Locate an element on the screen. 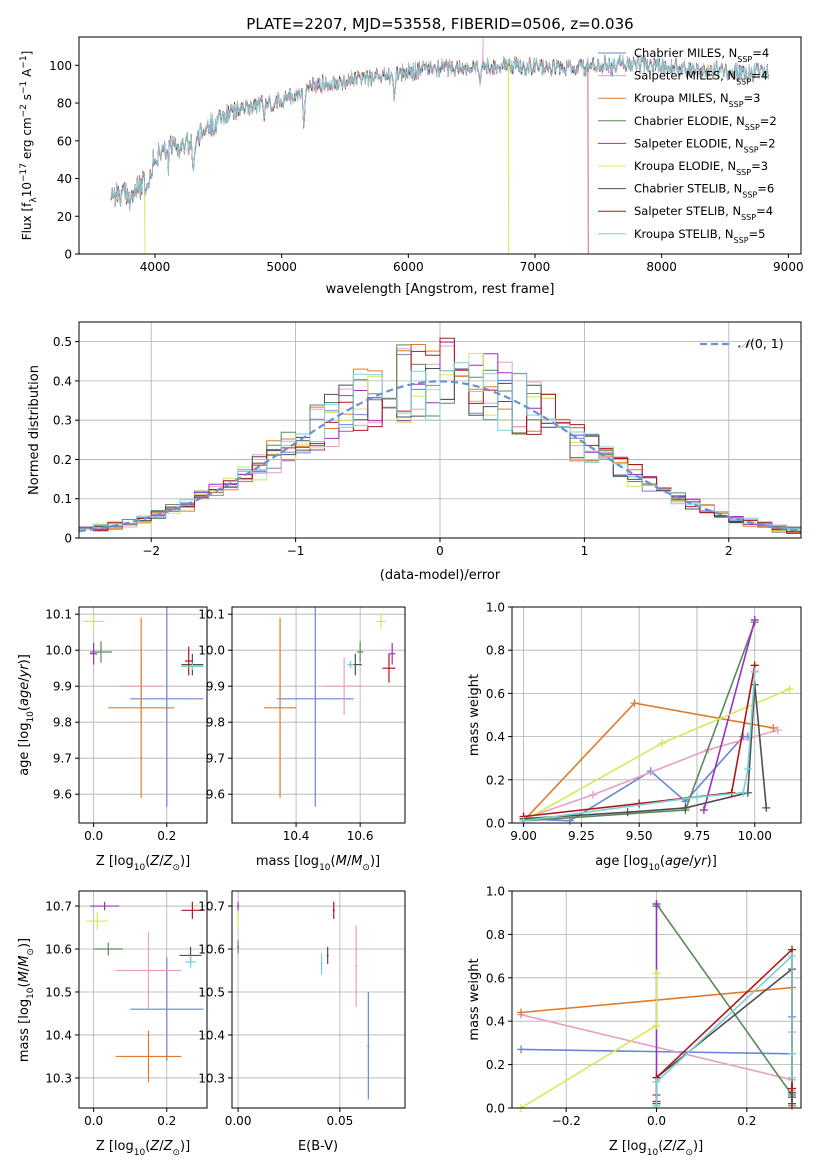 The image size is (819, 1170). x-tick-label: −1 is located at coordinates (296, 551).